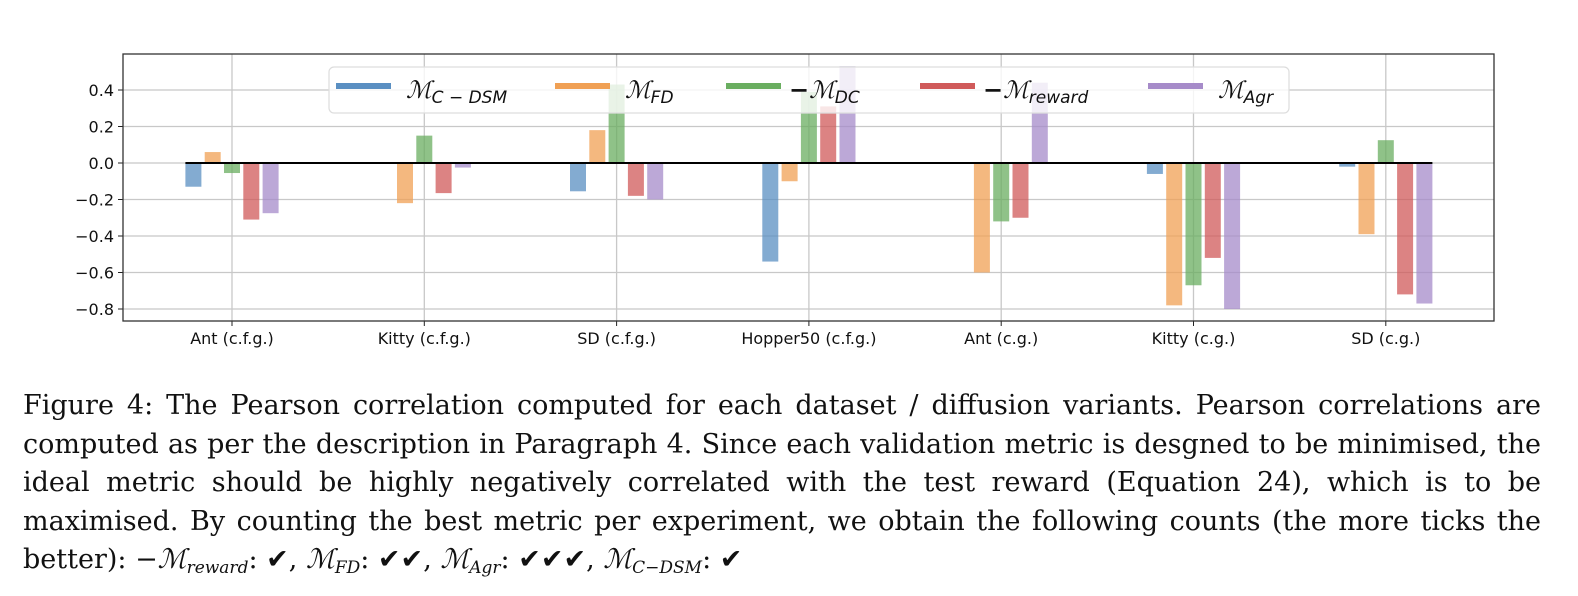 This screenshot has height=596, width=1578. Describe the element at coordinates (824, 91) in the screenshot. I see `legend-label-dc: −ℳDC` at that location.